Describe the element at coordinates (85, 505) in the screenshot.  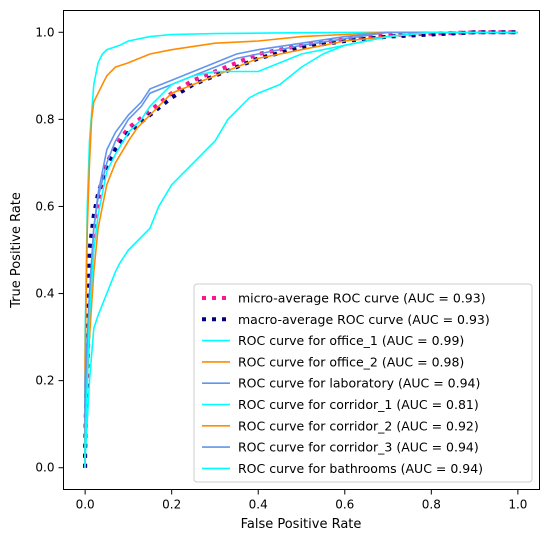
I see `x-tick-label: 0.0` at that location.